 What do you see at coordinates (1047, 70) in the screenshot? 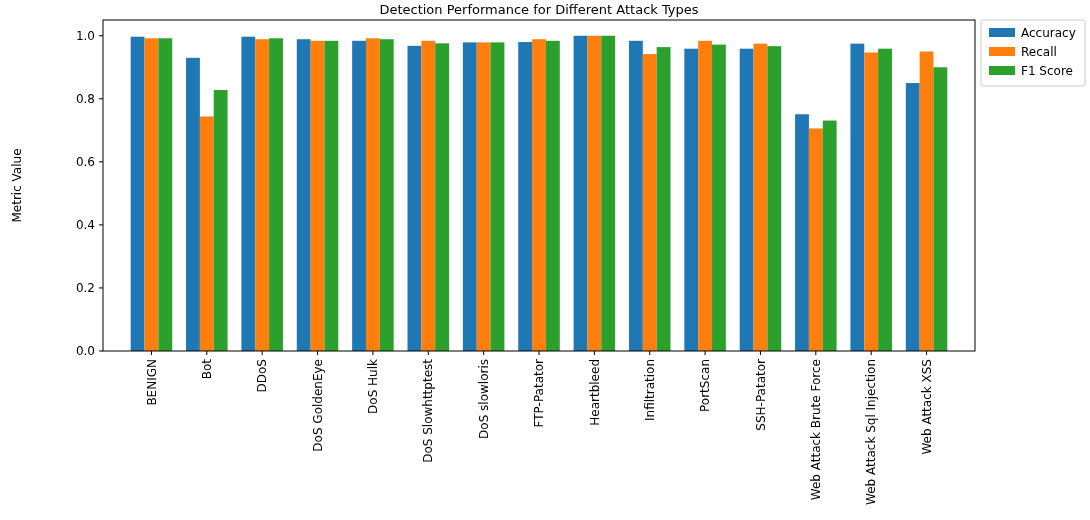
I see `legend-label: F1 Score` at bounding box center [1047, 70].